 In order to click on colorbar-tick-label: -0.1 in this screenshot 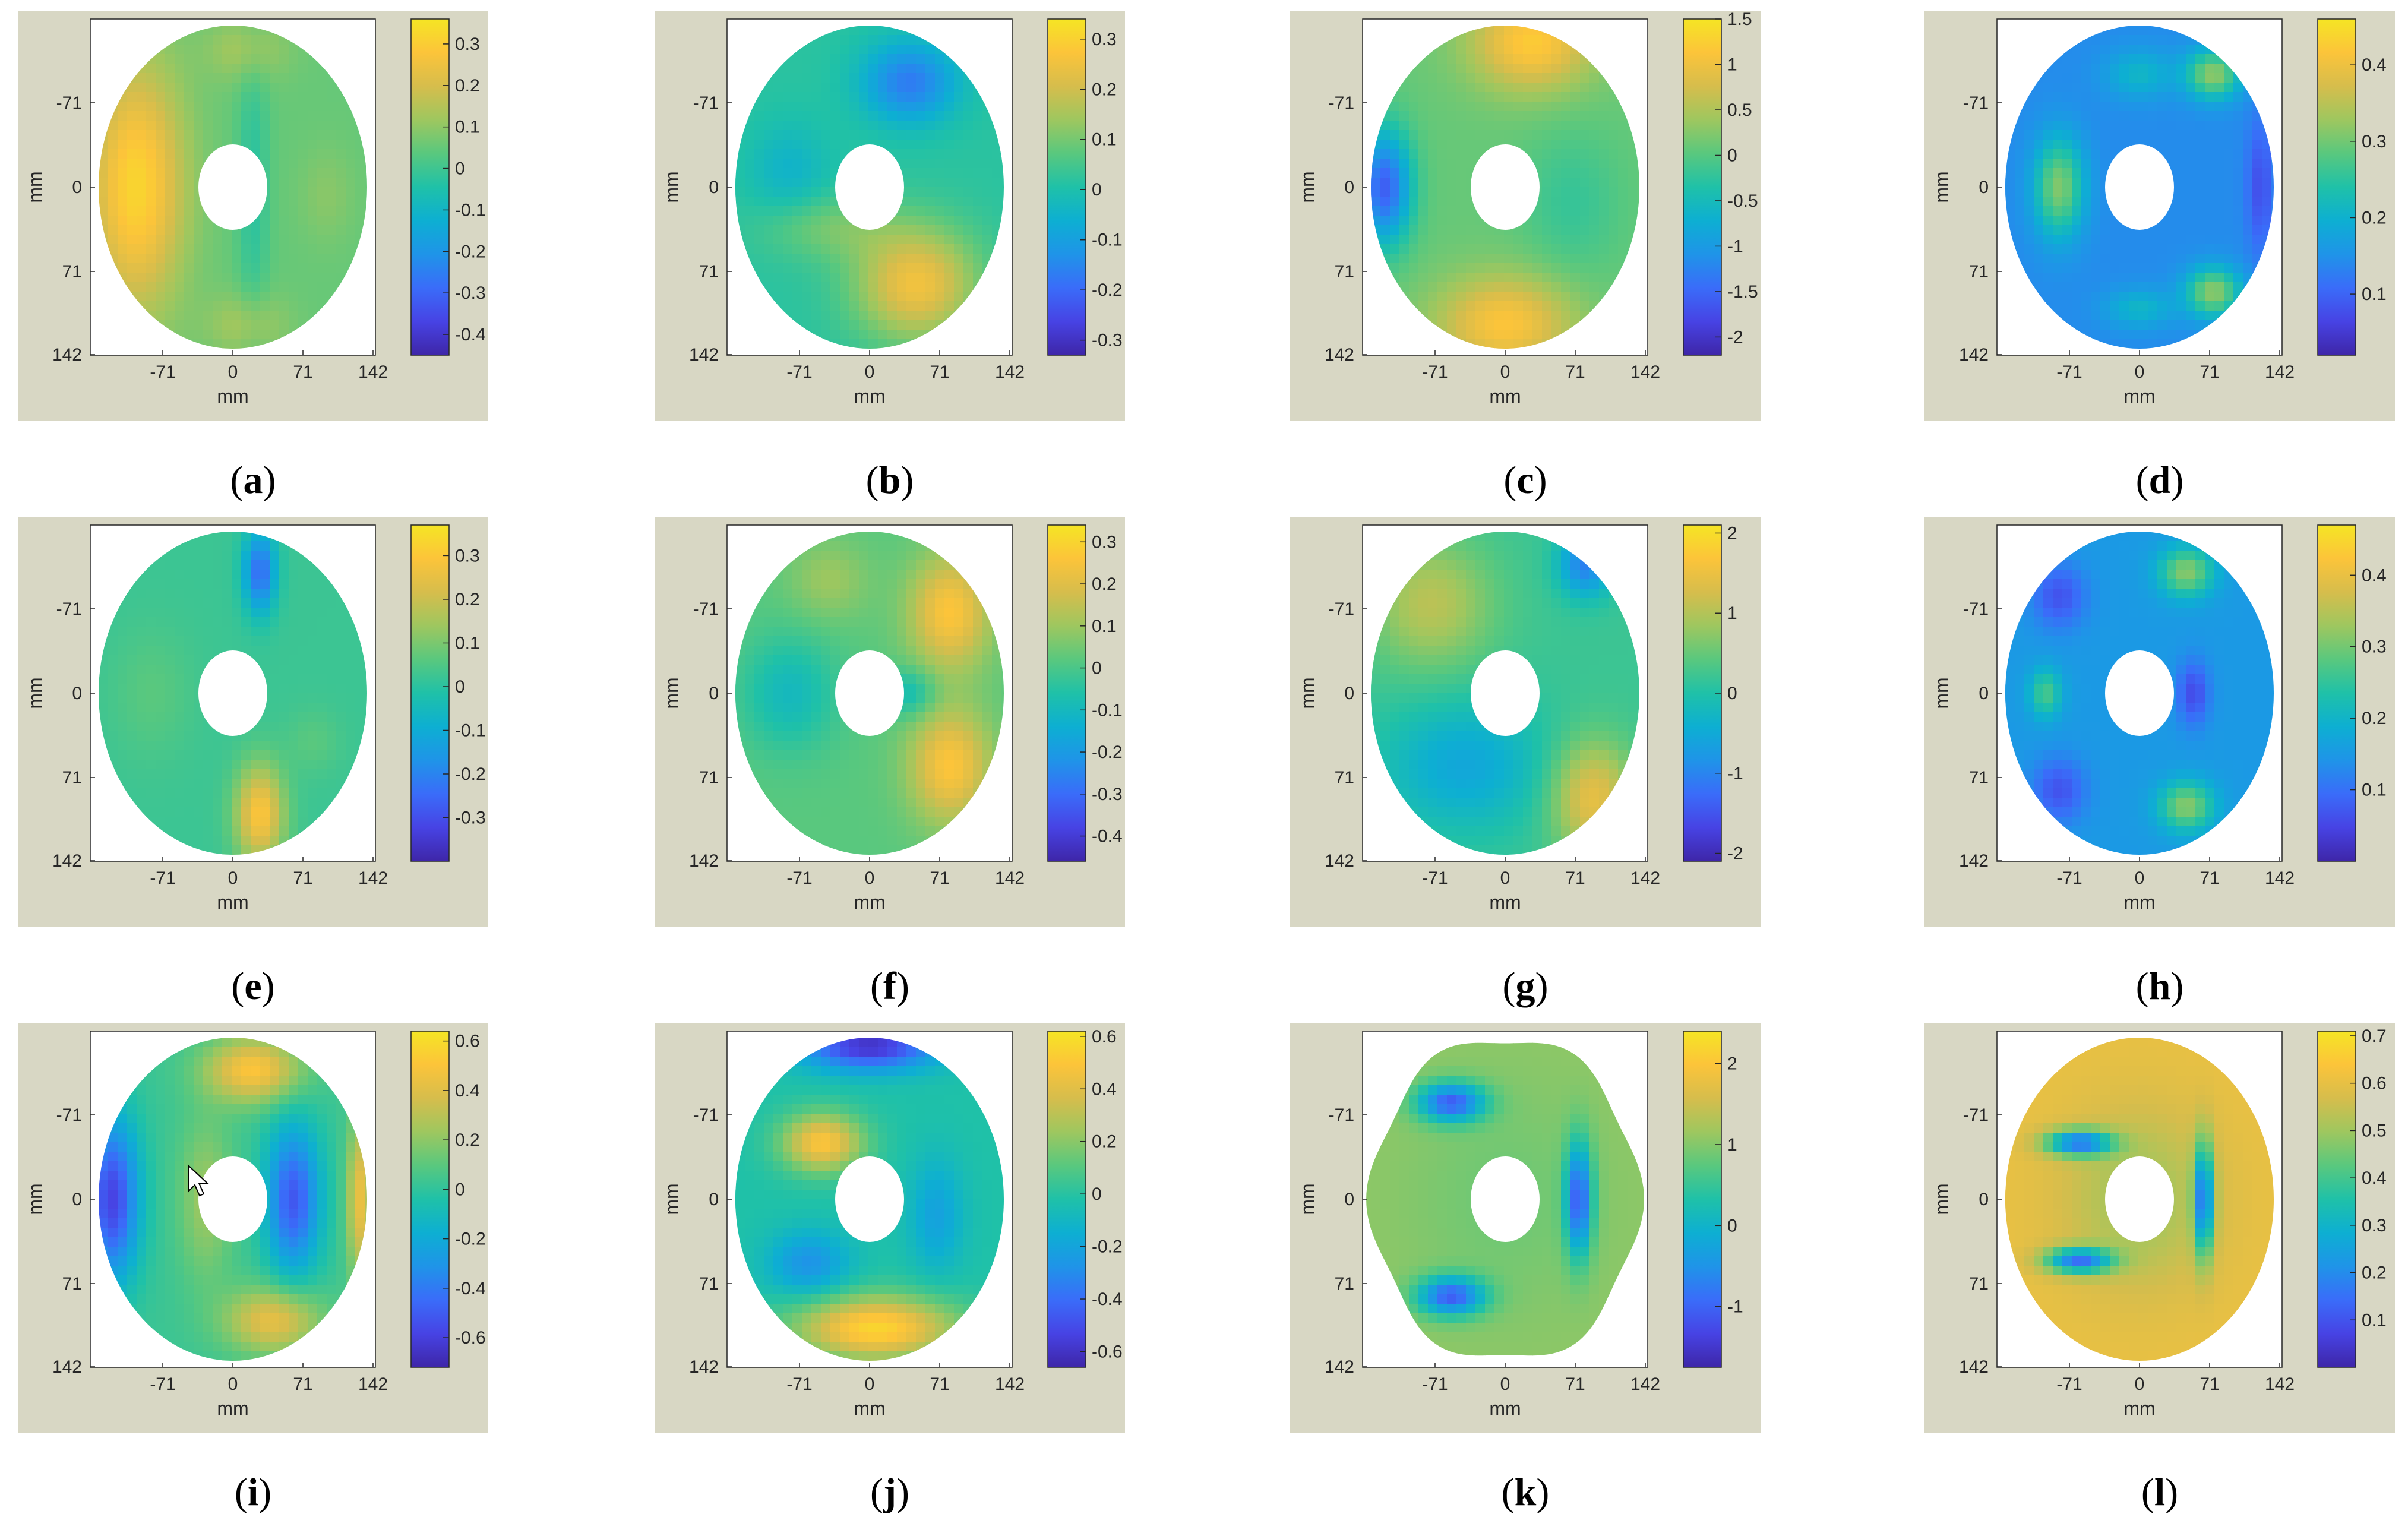, I will do `click(471, 210)`.